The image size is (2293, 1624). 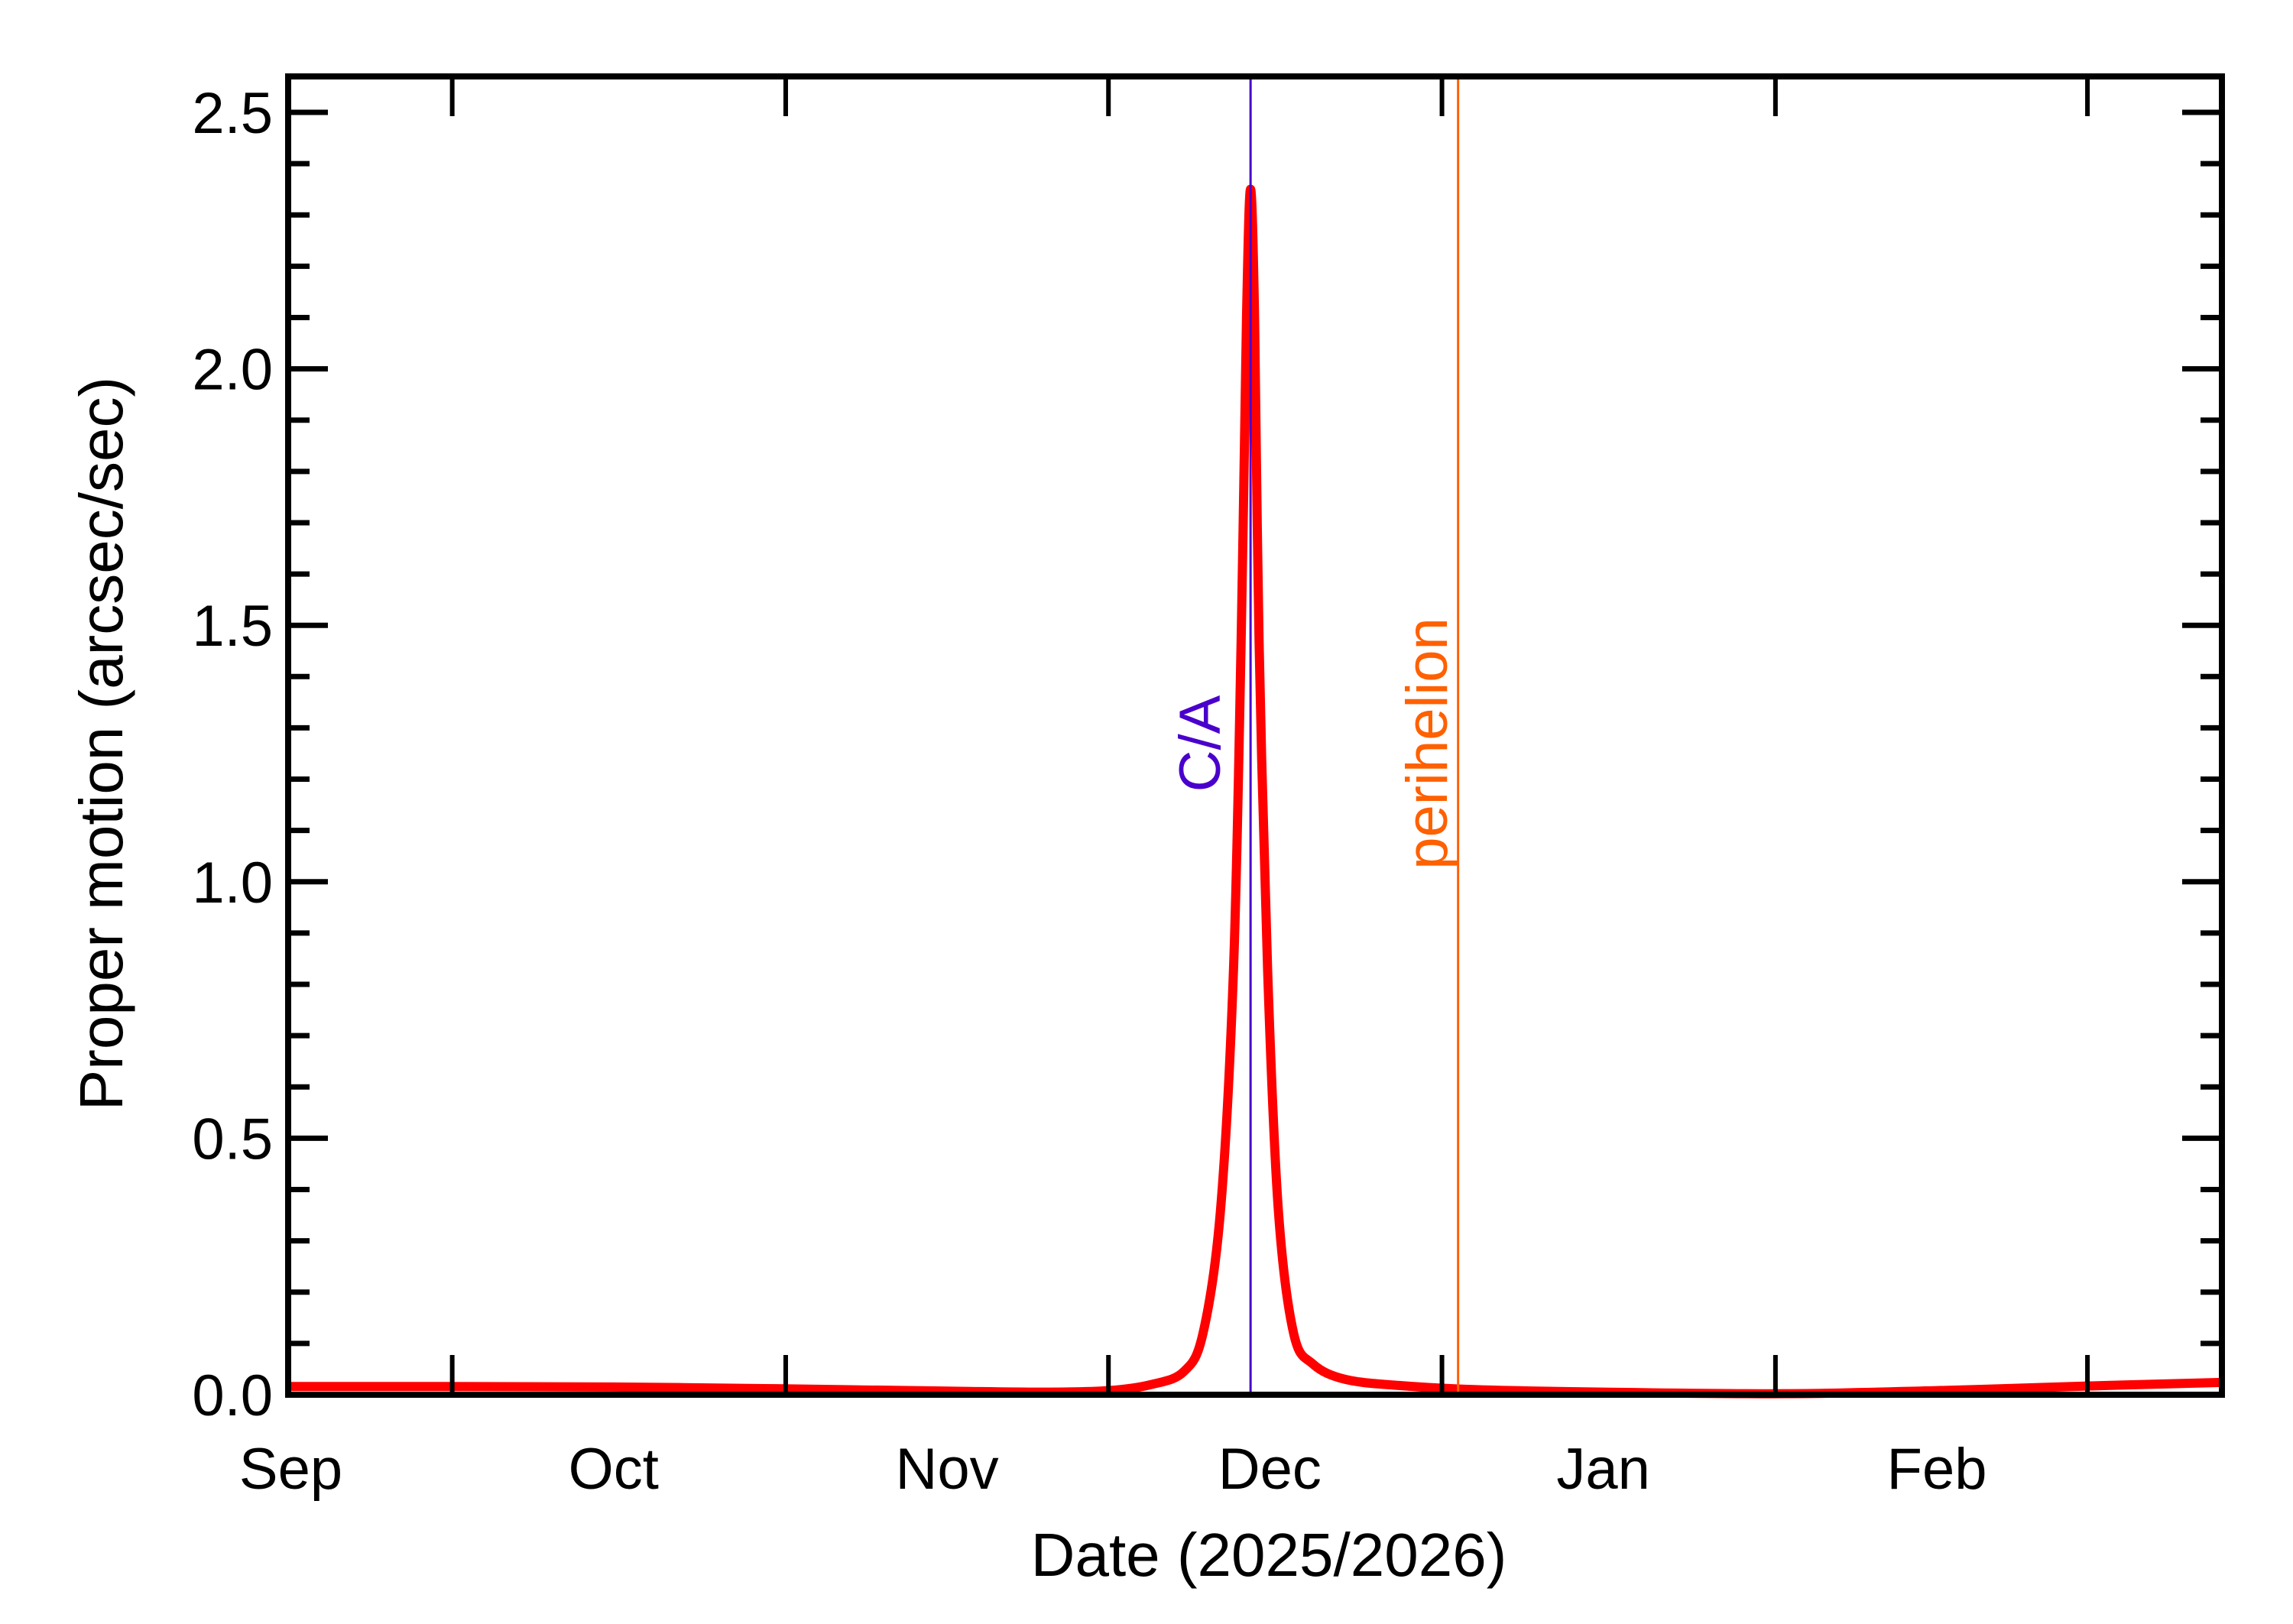 What do you see at coordinates (233, 626) in the screenshot?
I see `y-tick-label: 1.5` at bounding box center [233, 626].